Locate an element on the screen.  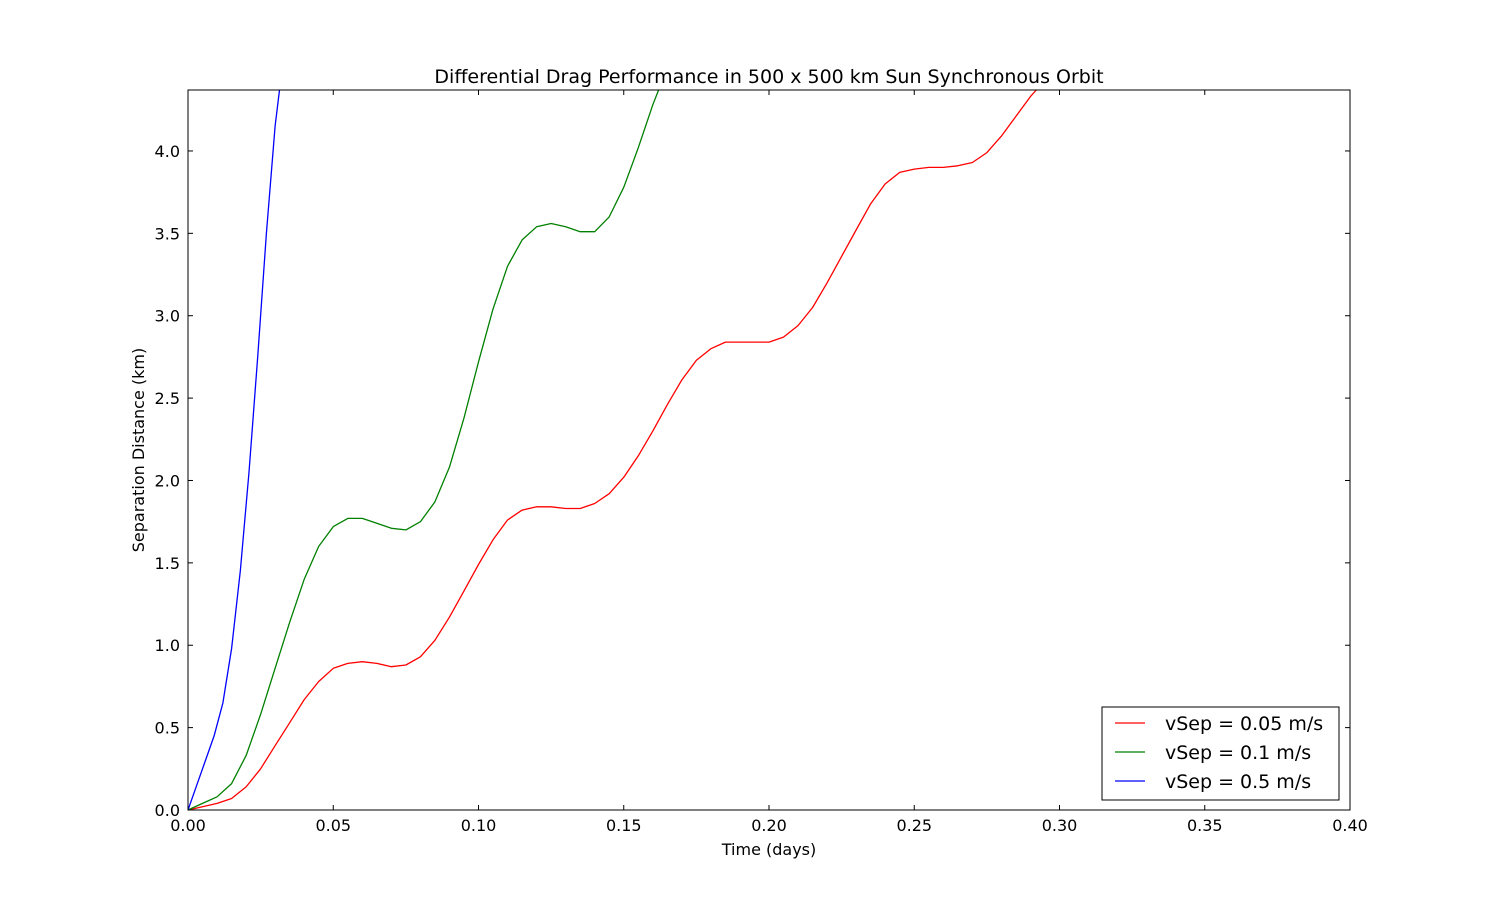
x-tick-label: 0.20 is located at coordinates (769, 825).